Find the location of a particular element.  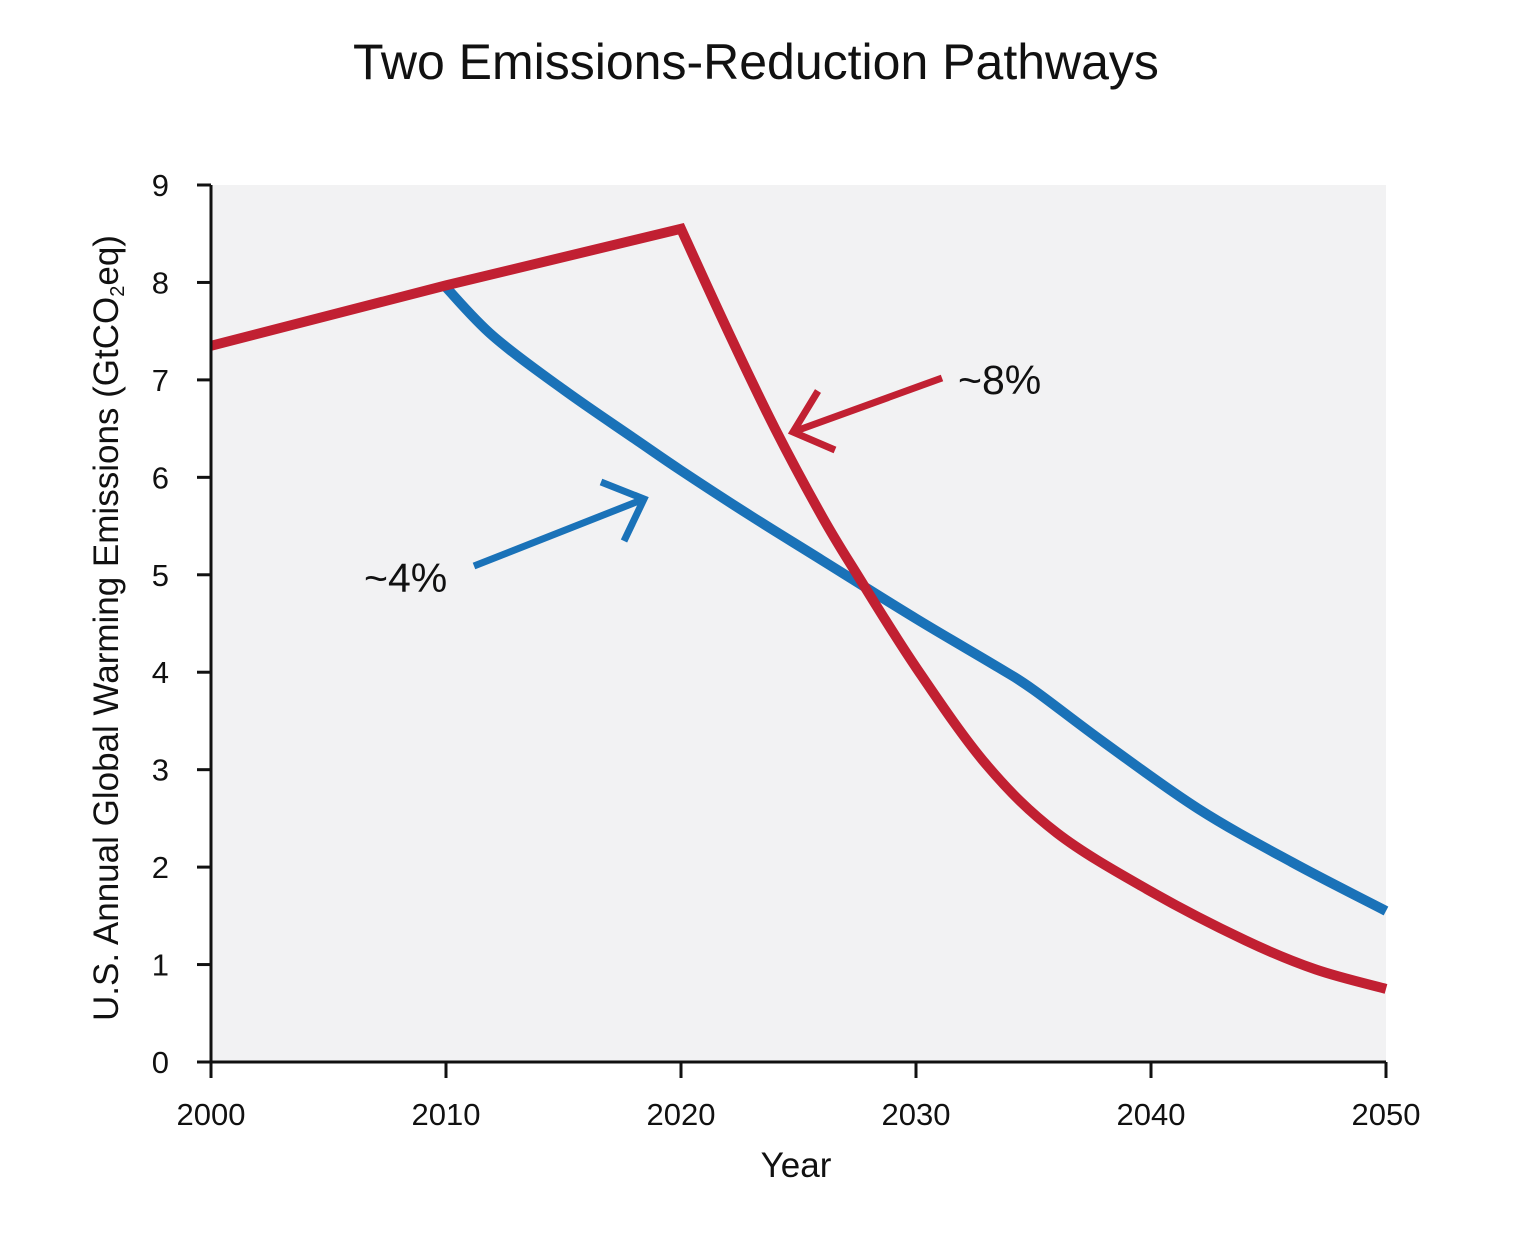

annotation-8-percent-arrow-shaft is located at coordinates (867, 405).